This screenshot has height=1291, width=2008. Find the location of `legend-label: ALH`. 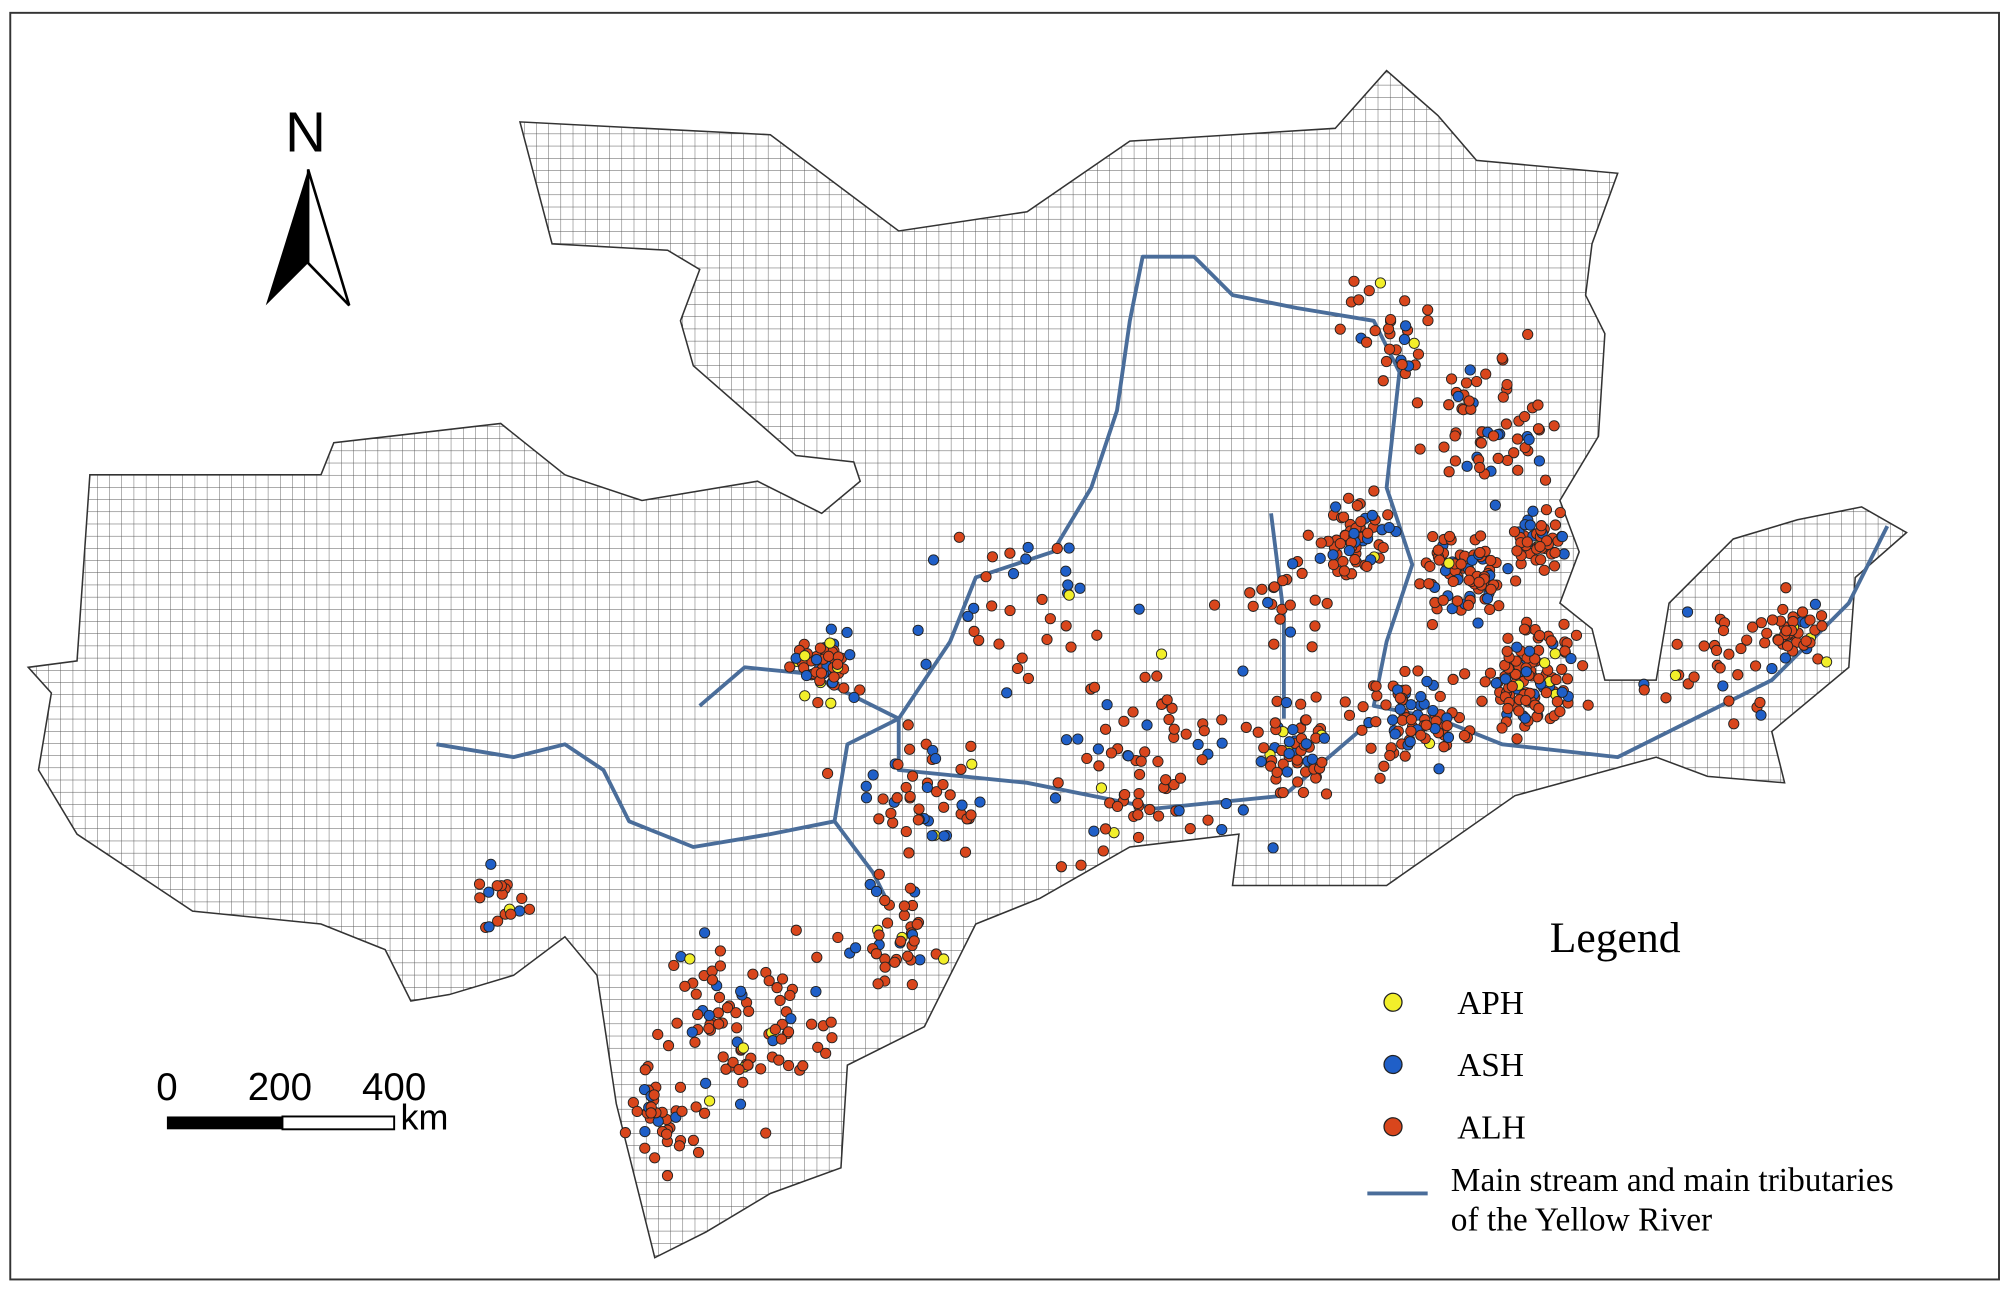

legend-label: ALH is located at coordinates (1491, 1127).